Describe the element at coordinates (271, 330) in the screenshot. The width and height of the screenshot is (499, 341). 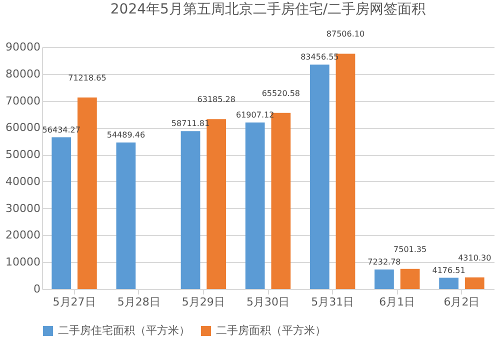
I see `legend-label: 二手房面积（平方米）` at that location.